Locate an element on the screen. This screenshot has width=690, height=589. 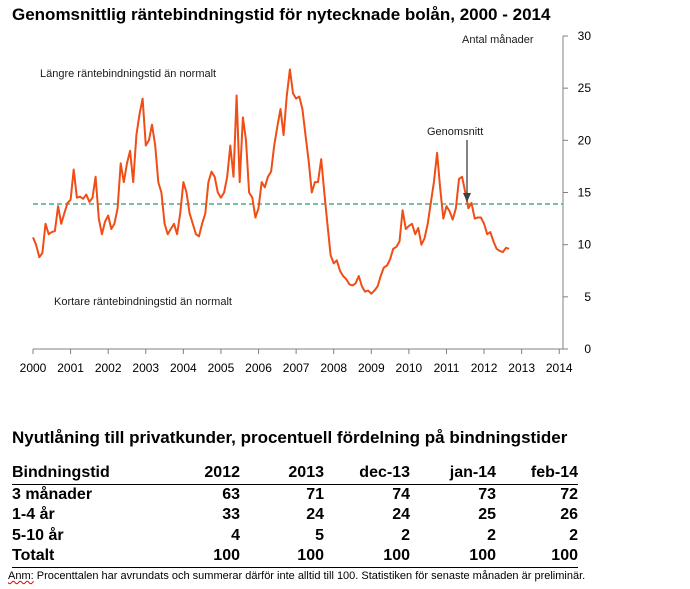
table-row: 5-10 år 4 5 2 2 2 is located at coordinates (295, 536).